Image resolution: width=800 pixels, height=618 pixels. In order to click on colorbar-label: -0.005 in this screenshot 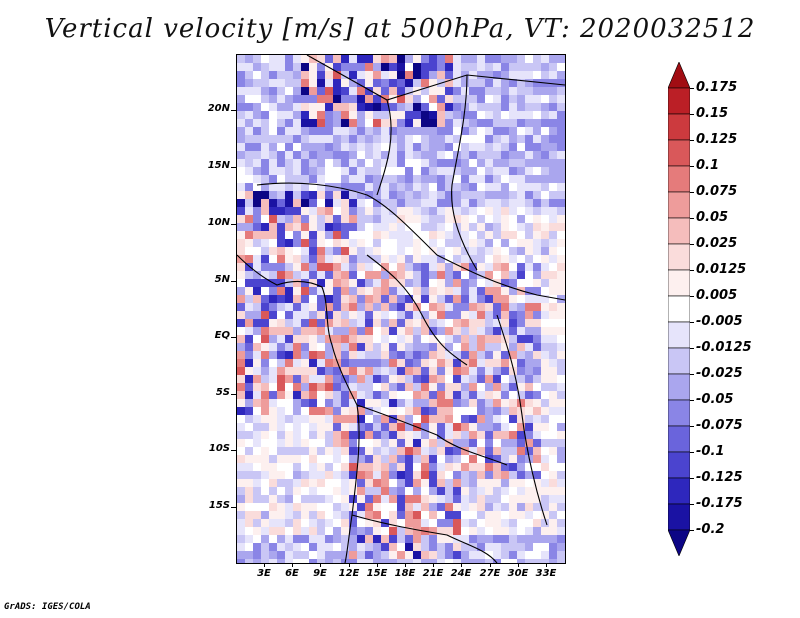, I will do `click(719, 321)`.